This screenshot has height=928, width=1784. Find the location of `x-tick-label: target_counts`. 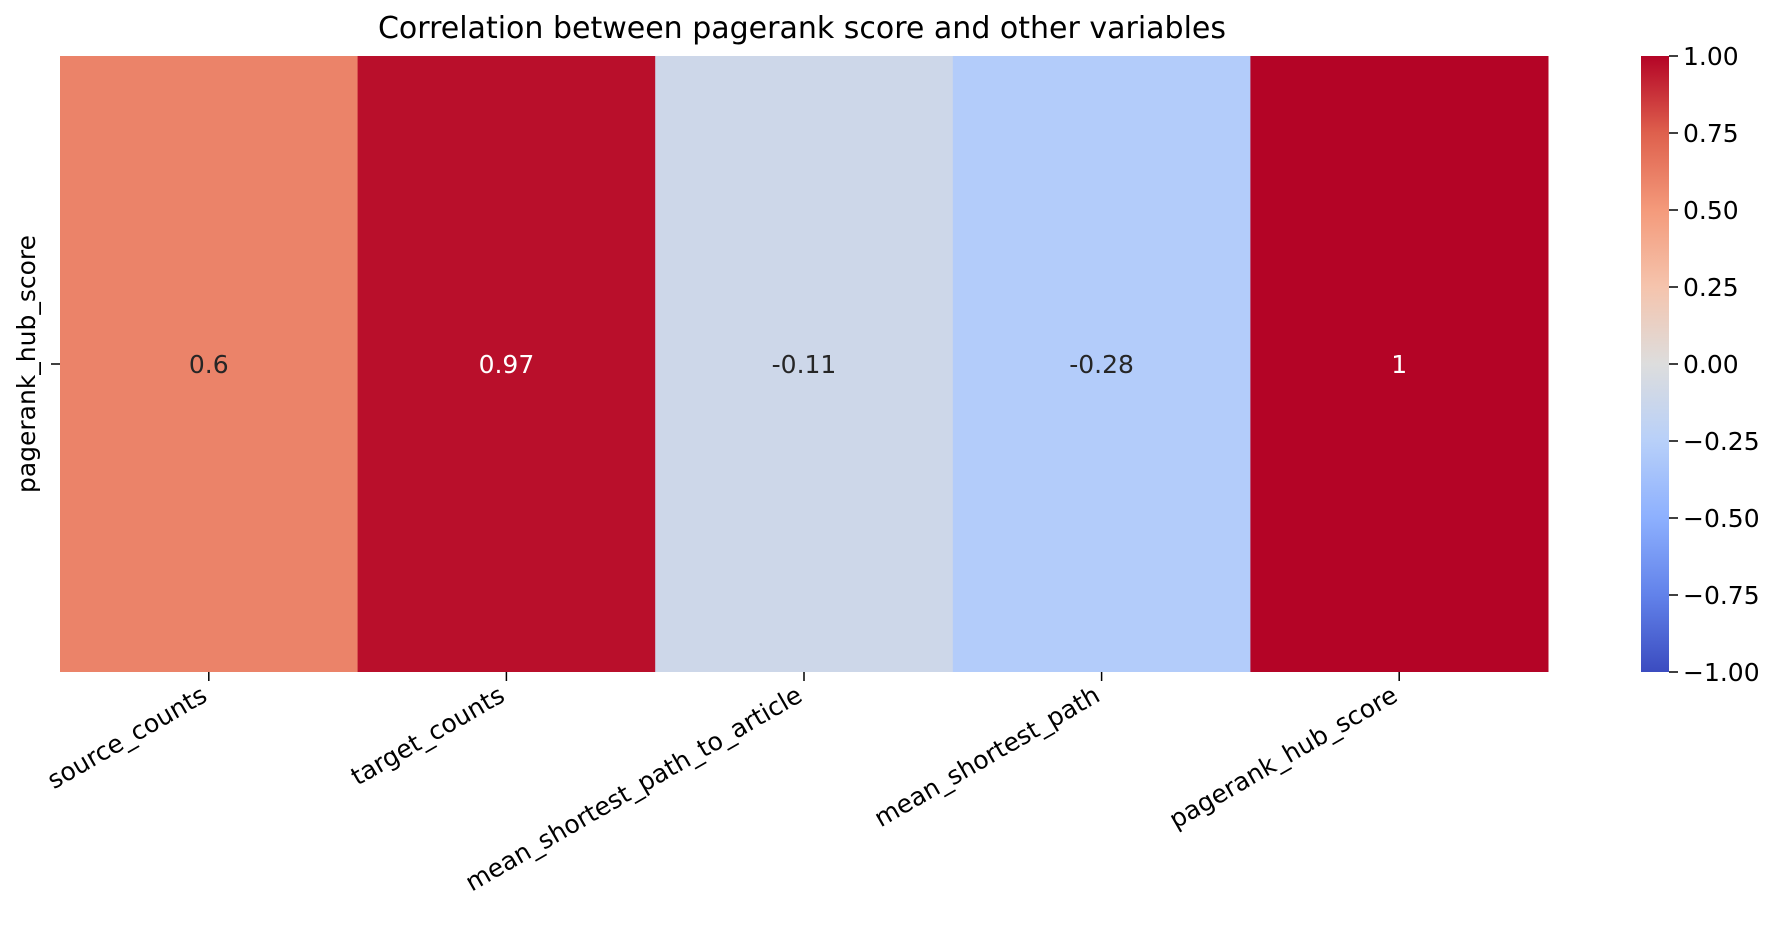

x-tick-label: target_counts is located at coordinates (428, 735).